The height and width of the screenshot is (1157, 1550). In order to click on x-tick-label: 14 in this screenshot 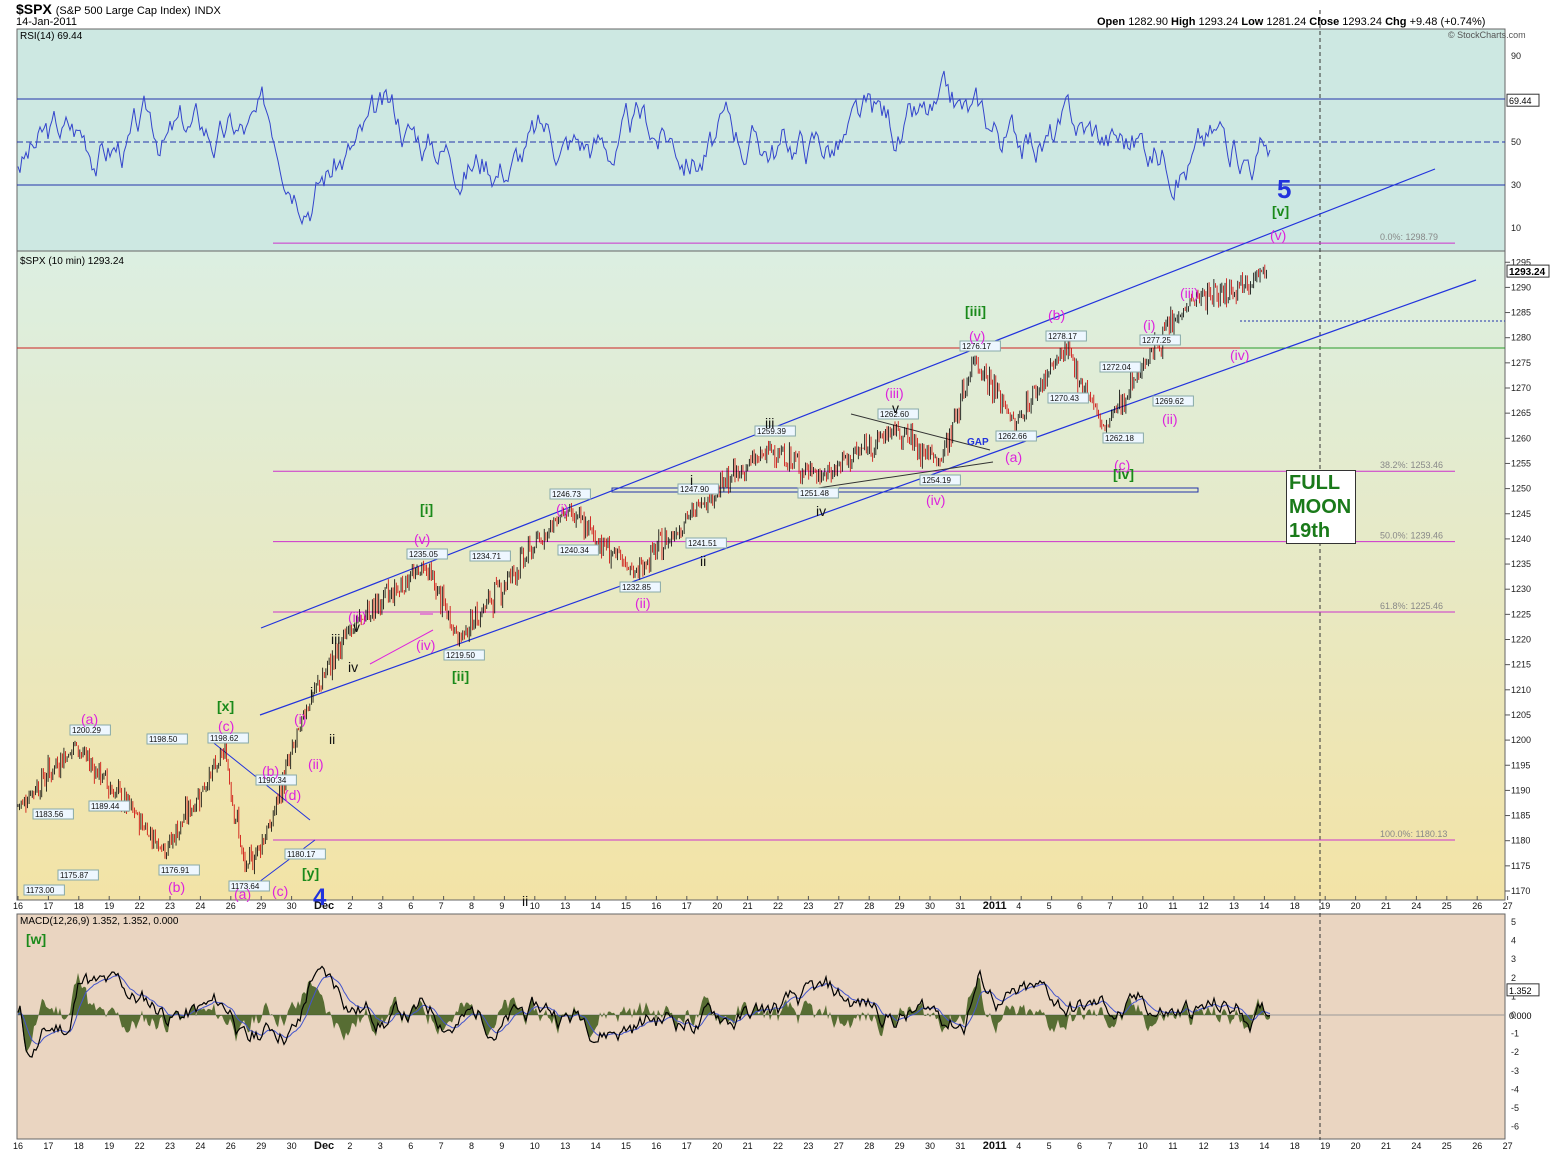, I will do `click(1264, 906)`.